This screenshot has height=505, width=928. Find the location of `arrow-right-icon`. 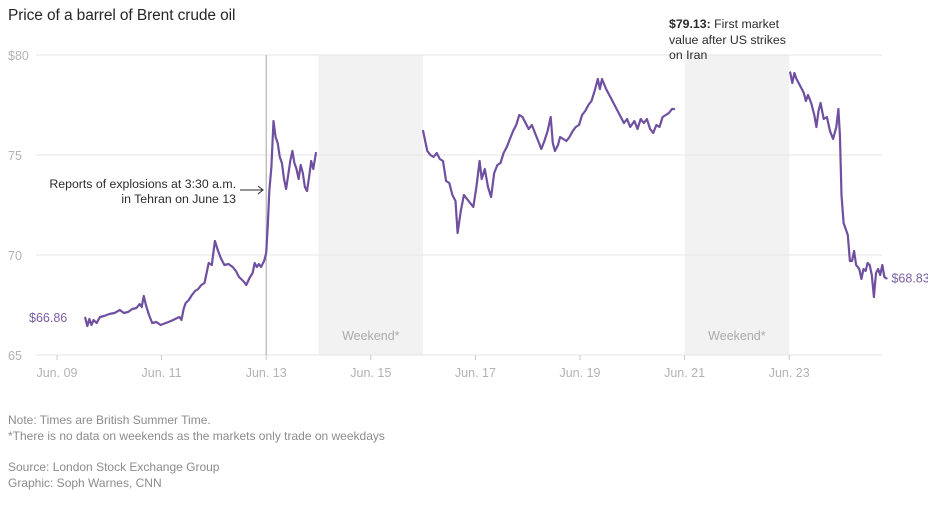

arrow-right-icon is located at coordinates (252, 190).